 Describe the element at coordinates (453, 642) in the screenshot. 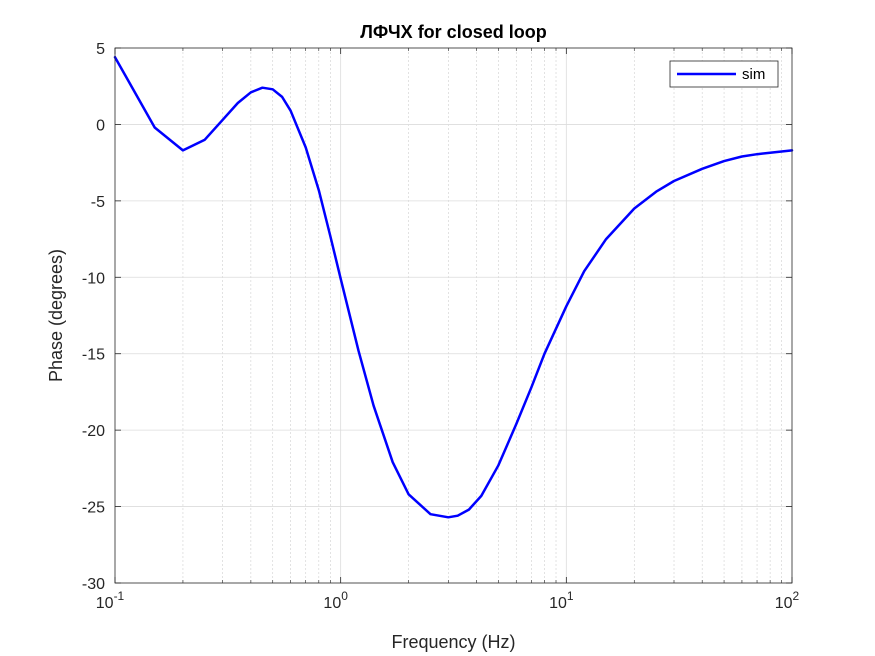

I see `x-axis-label: Frequency (Hz)` at that location.